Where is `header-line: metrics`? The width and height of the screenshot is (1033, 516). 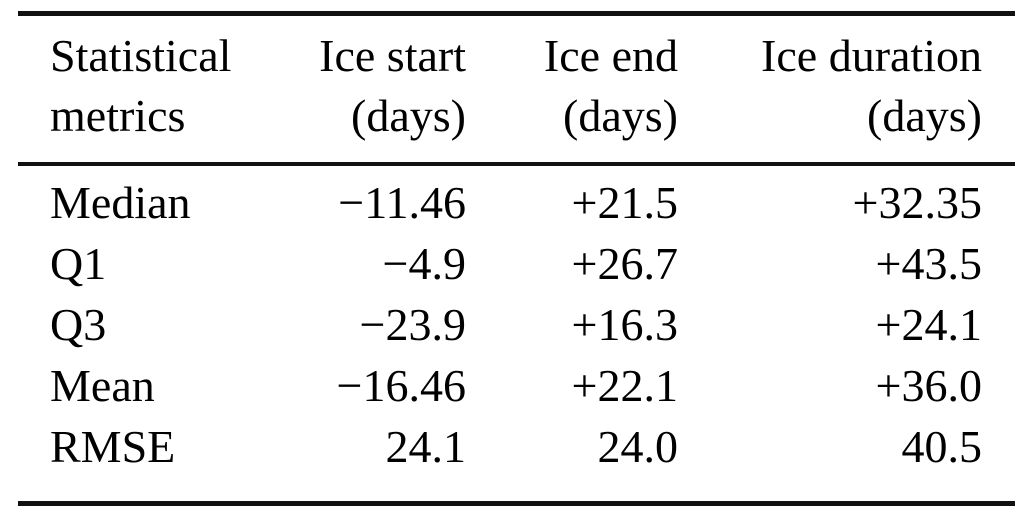 header-line: metrics is located at coordinates (118, 115).